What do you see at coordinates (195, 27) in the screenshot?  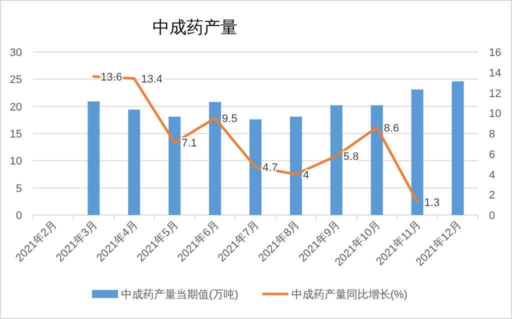 I see `chart-title: 中成药产量` at bounding box center [195, 27].